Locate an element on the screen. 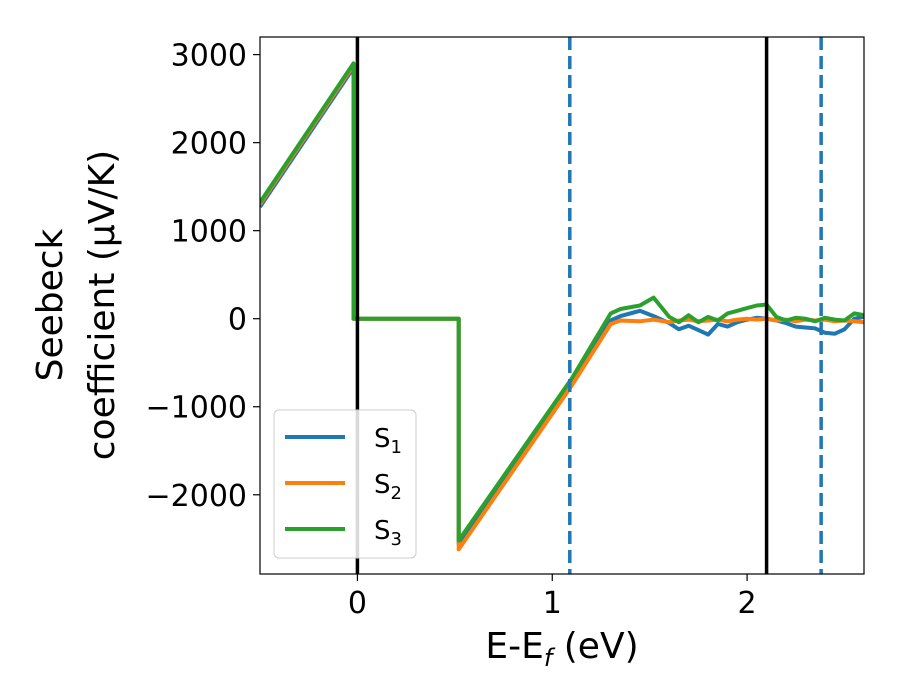  y-tick-label: 1000 is located at coordinates (209, 232).